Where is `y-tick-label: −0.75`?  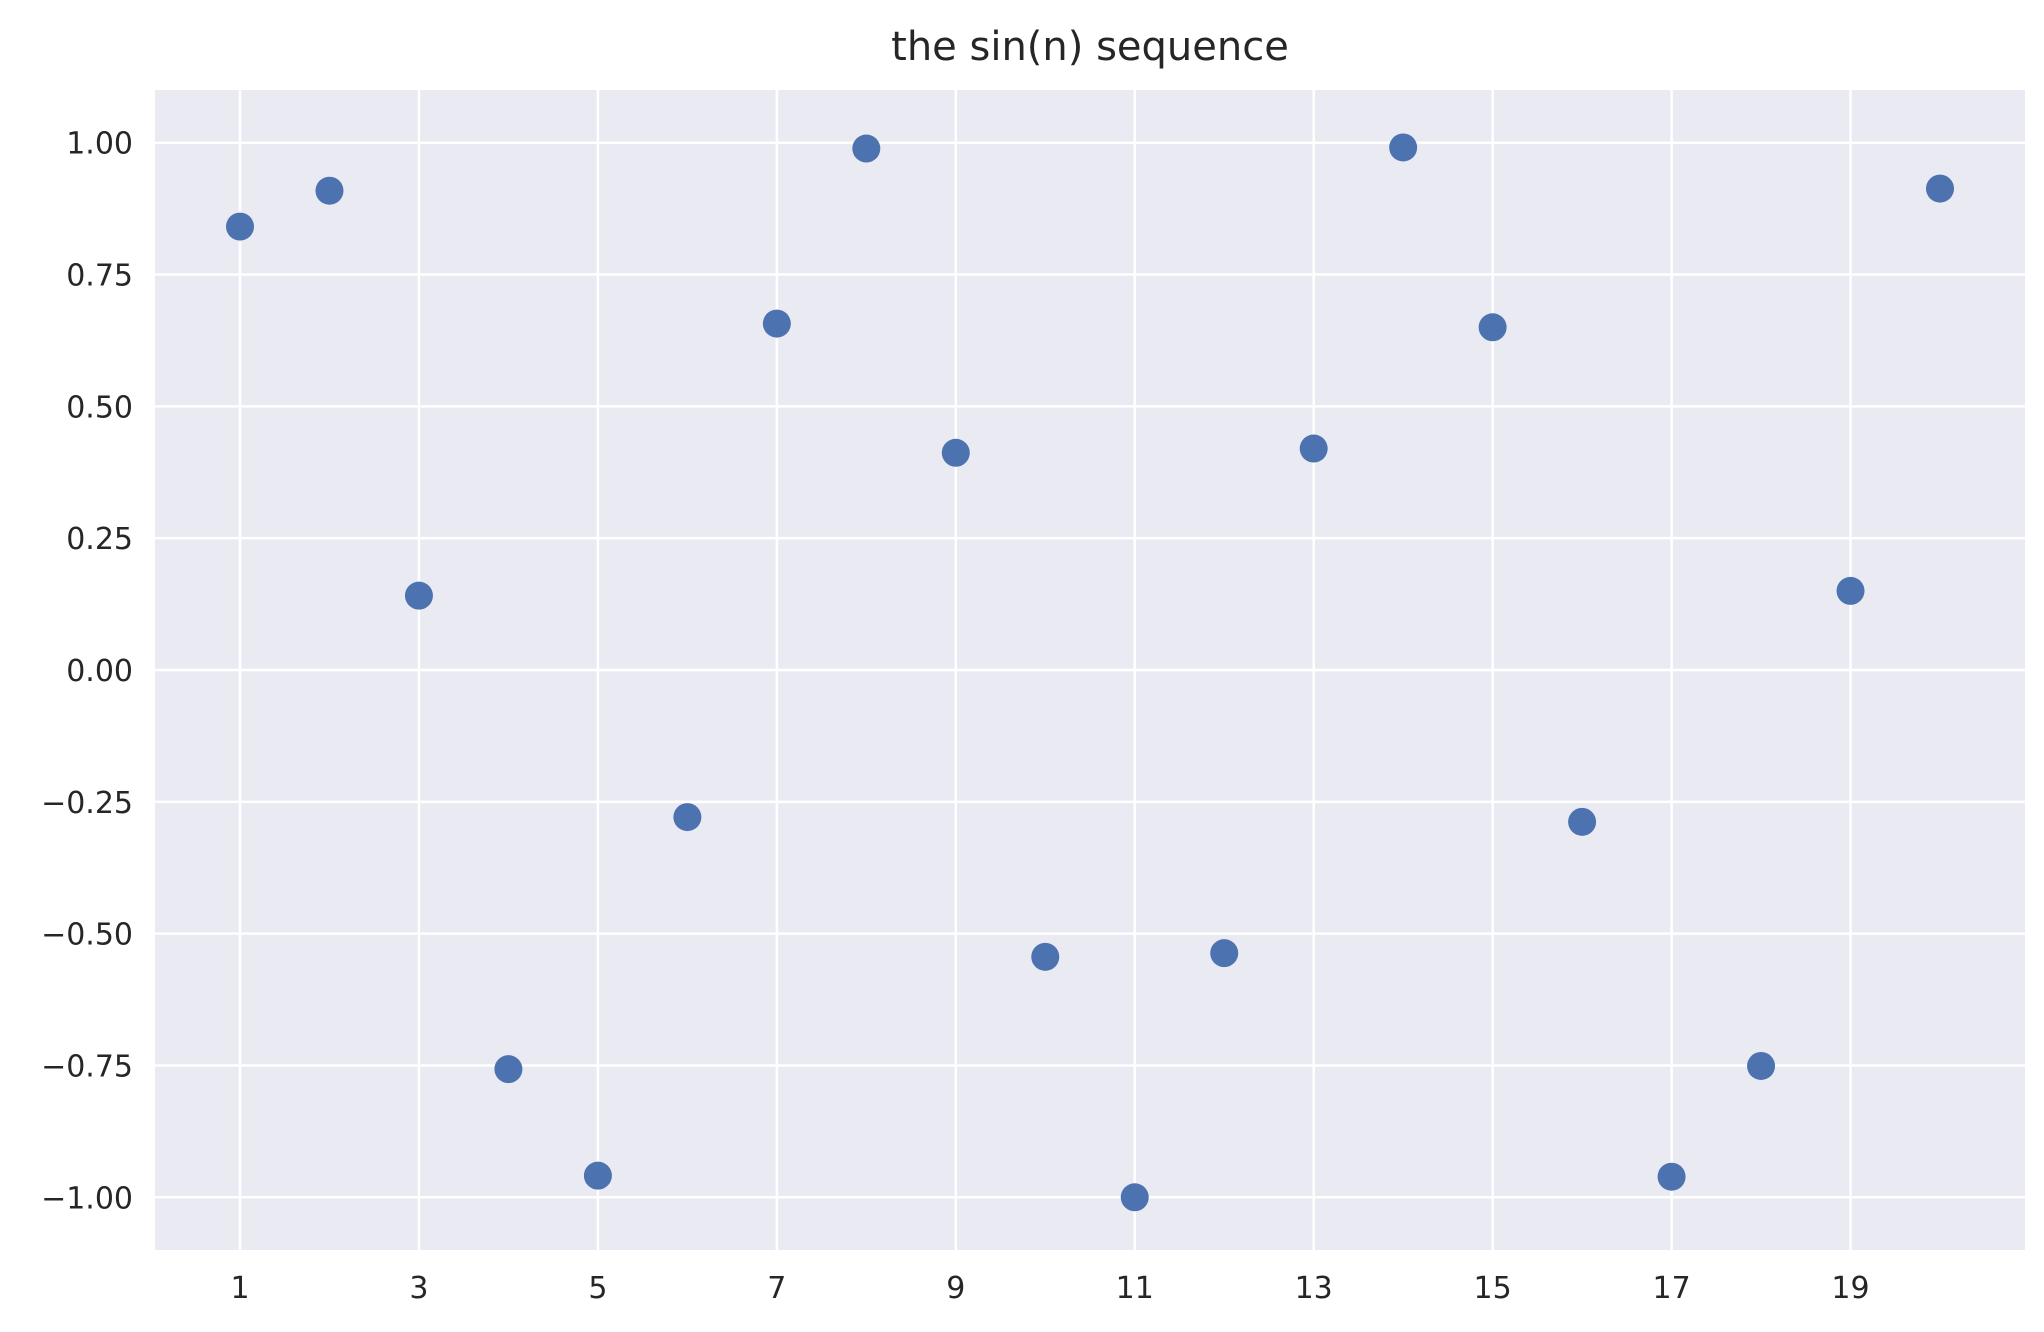 y-tick-label: −0.75 is located at coordinates (87, 1066).